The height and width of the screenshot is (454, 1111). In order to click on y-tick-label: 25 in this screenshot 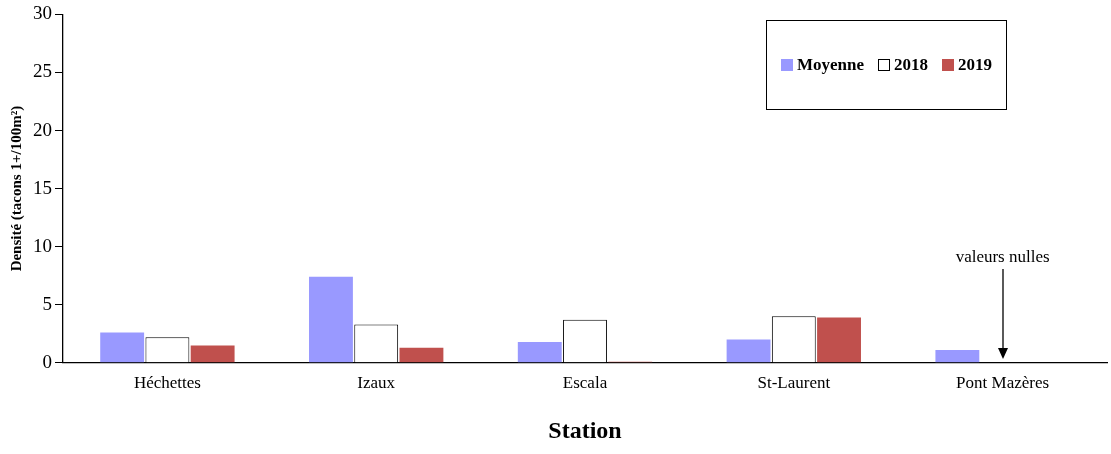, I will do `click(42, 71)`.